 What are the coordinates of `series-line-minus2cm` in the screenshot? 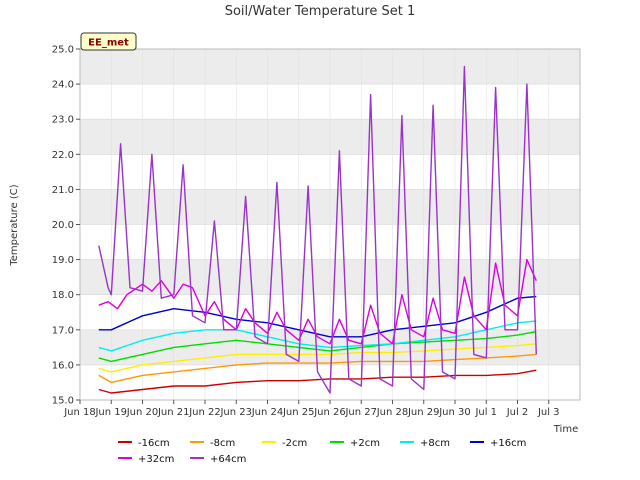 It's located at (317, 358).